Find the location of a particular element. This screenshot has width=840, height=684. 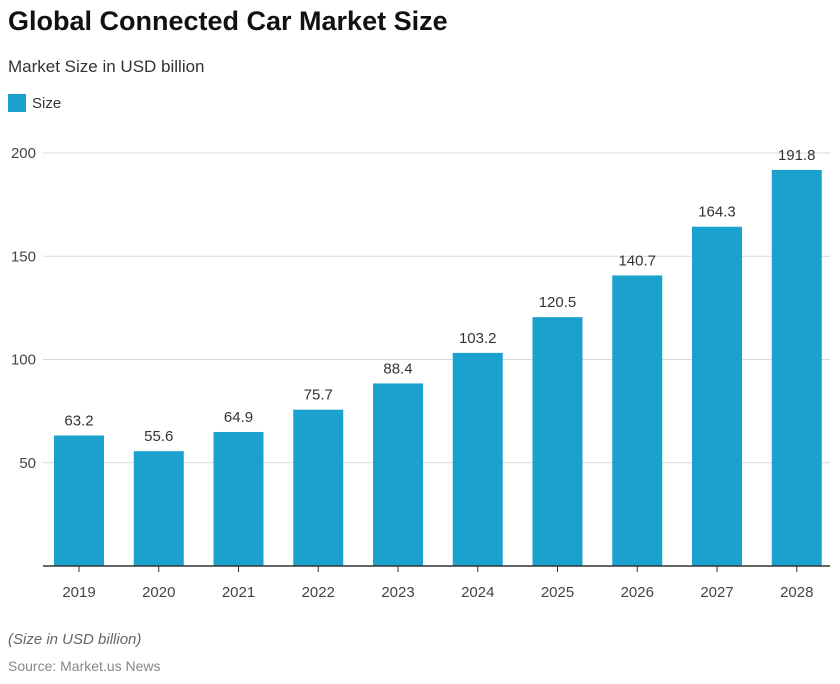

x-tick-label: 2028 is located at coordinates (796, 592).